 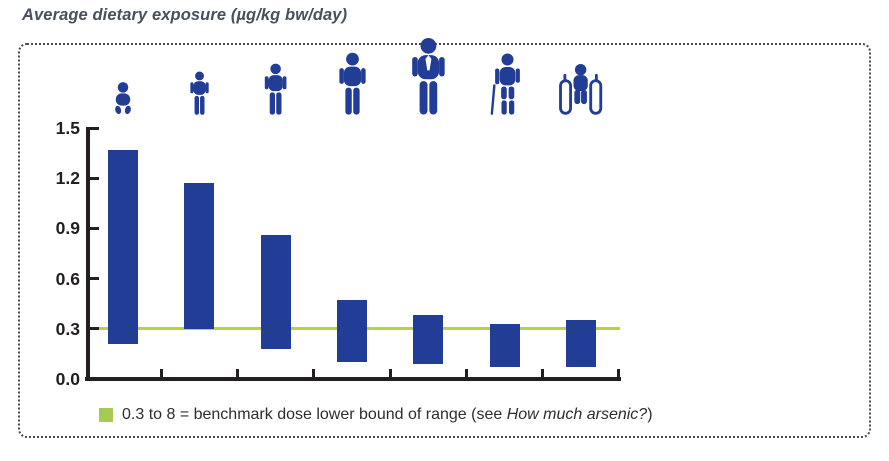 I want to click on legend-text-after: ), so click(x=650, y=414).